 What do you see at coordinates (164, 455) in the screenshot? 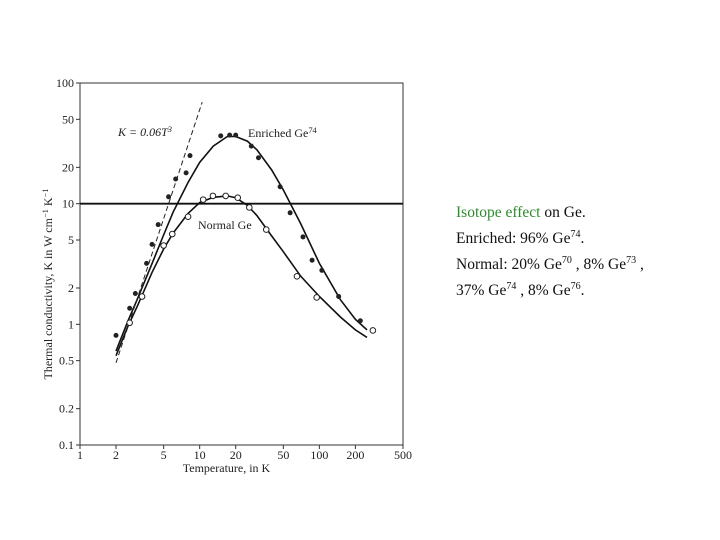
I see `x-tick-label: 5` at bounding box center [164, 455].